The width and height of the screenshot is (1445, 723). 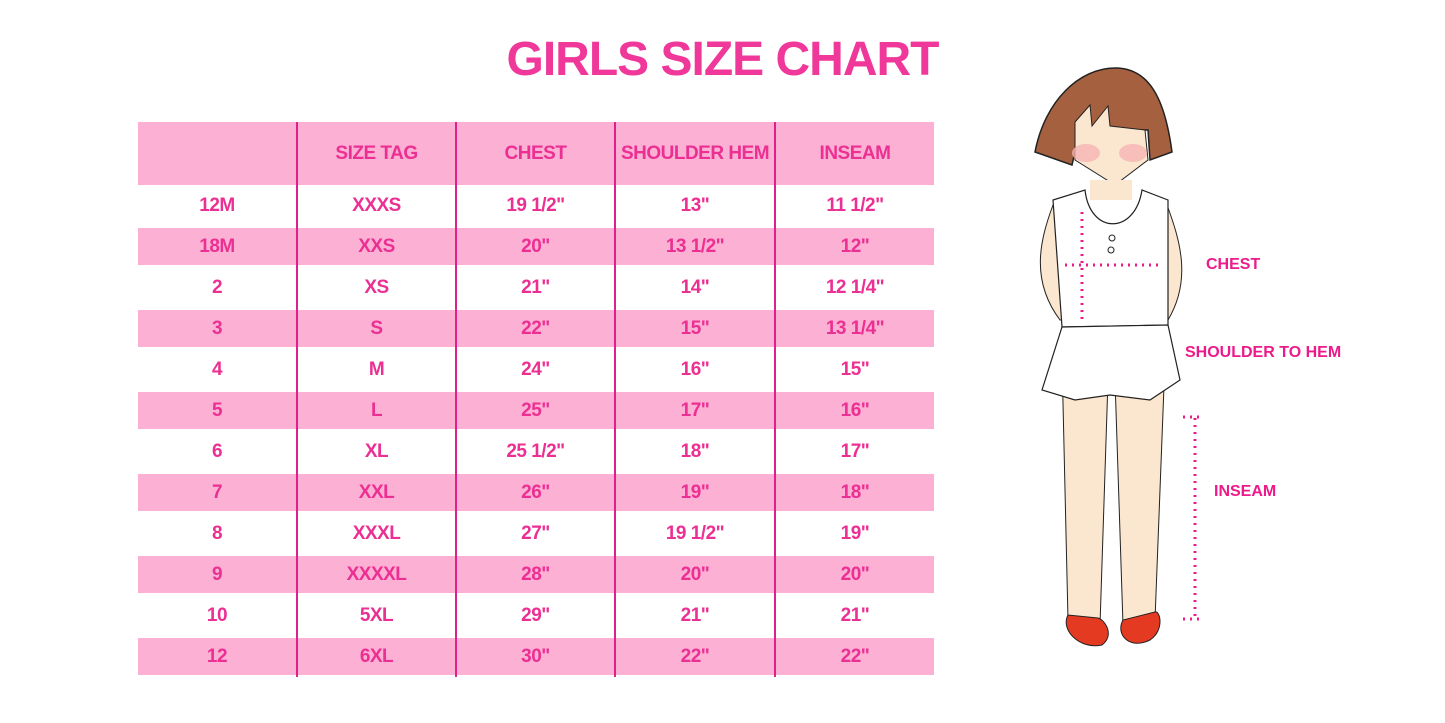 What do you see at coordinates (854, 246) in the screenshot?
I see `table-cell: 12"` at bounding box center [854, 246].